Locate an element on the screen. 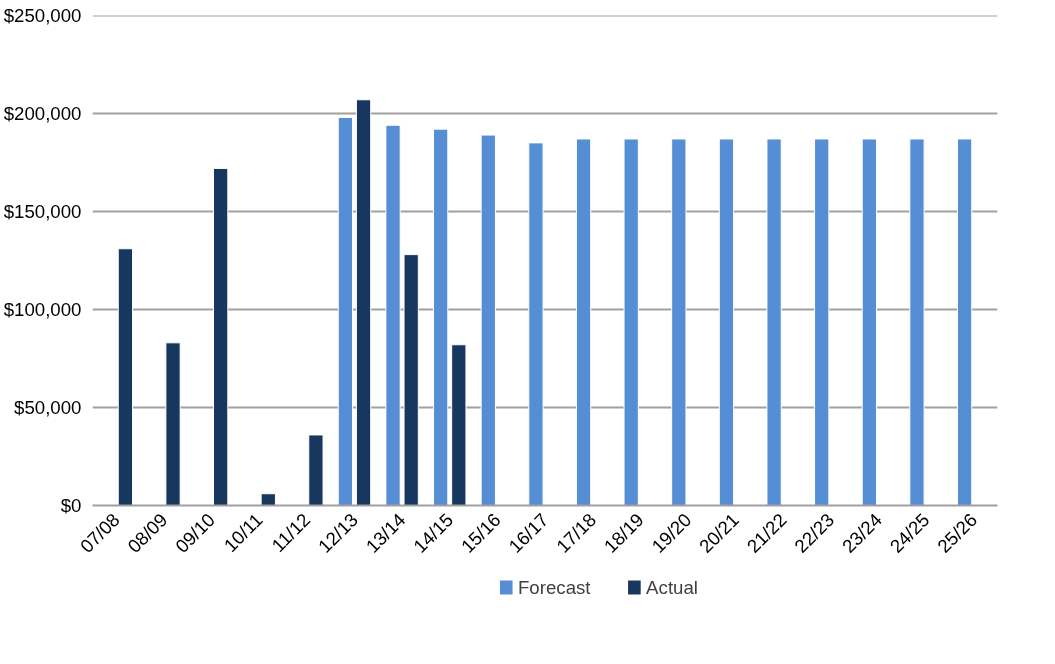 The height and width of the screenshot is (664, 1055). legend-label: Forecast is located at coordinates (554, 587).